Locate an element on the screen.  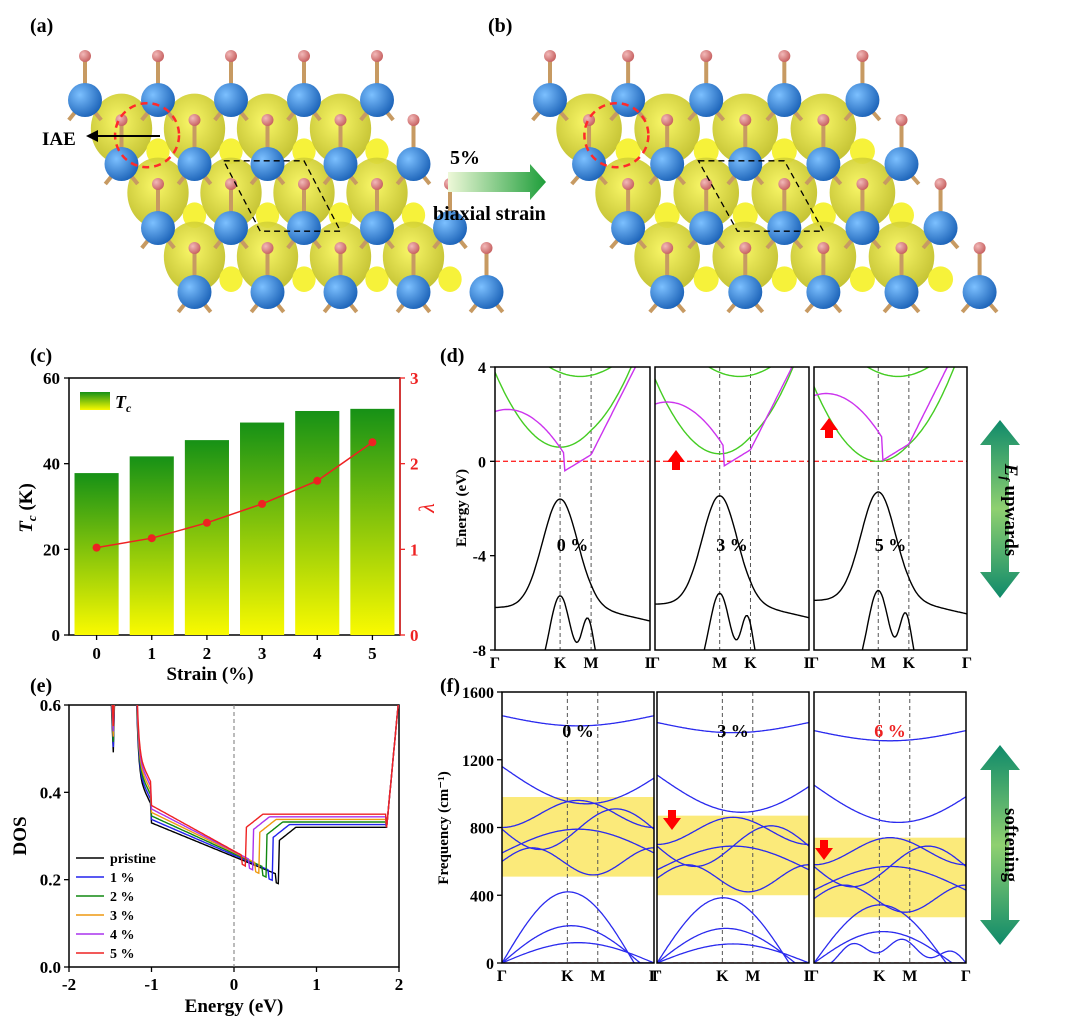
panel-label-f: (f) is located at coordinates (450, 686).